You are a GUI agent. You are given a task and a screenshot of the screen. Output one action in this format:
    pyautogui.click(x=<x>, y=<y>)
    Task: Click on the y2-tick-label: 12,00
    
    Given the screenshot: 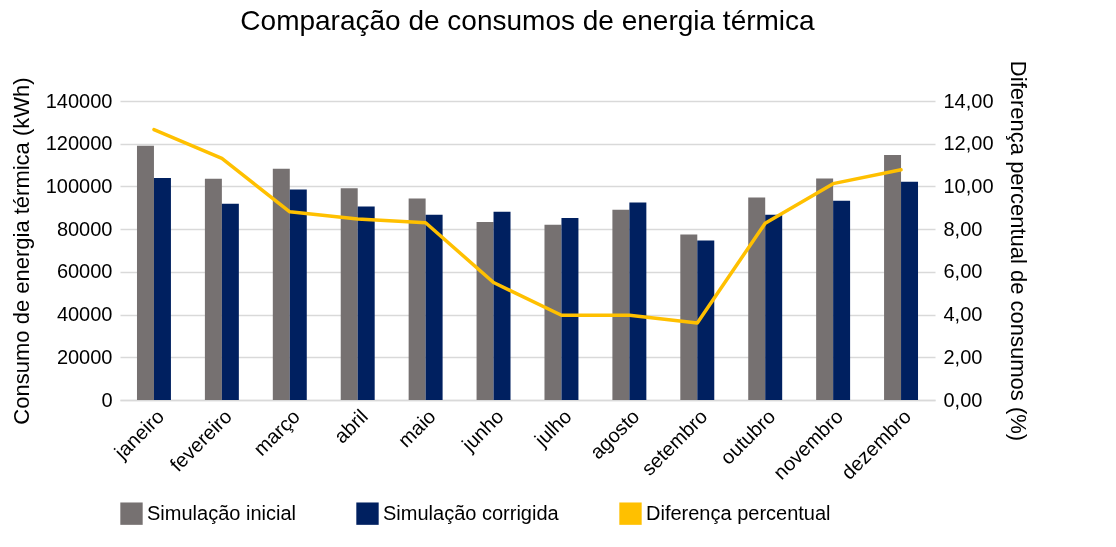 What is the action you would take?
    pyautogui.click(x=968, y=143)
    